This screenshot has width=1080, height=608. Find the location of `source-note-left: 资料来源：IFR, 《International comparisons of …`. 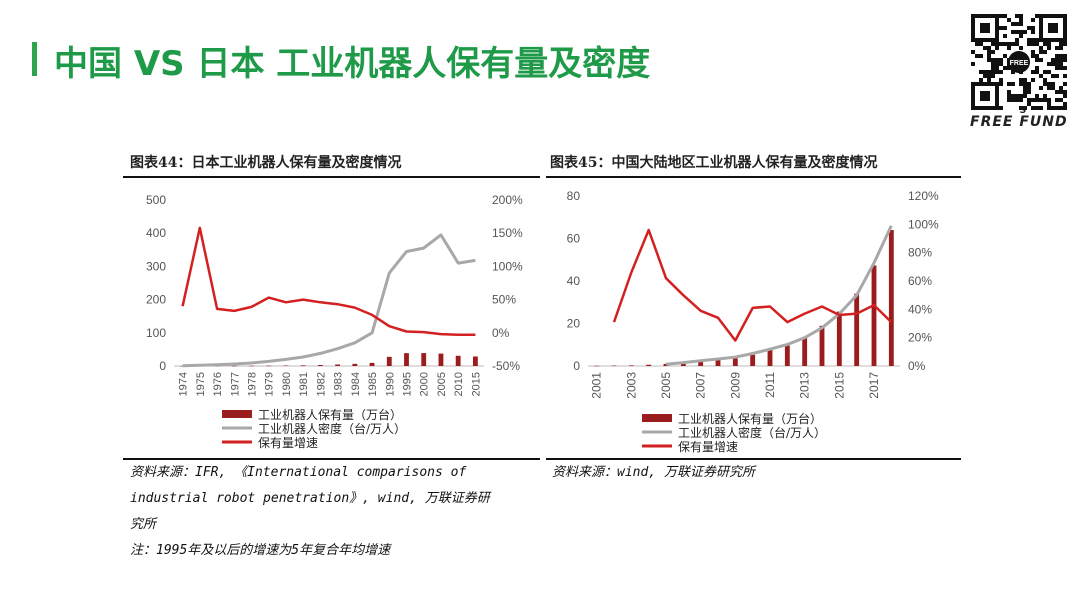

source-note-left: 资料来源：IFR, 《International comparisons of … is located at coordinates (310, 512).